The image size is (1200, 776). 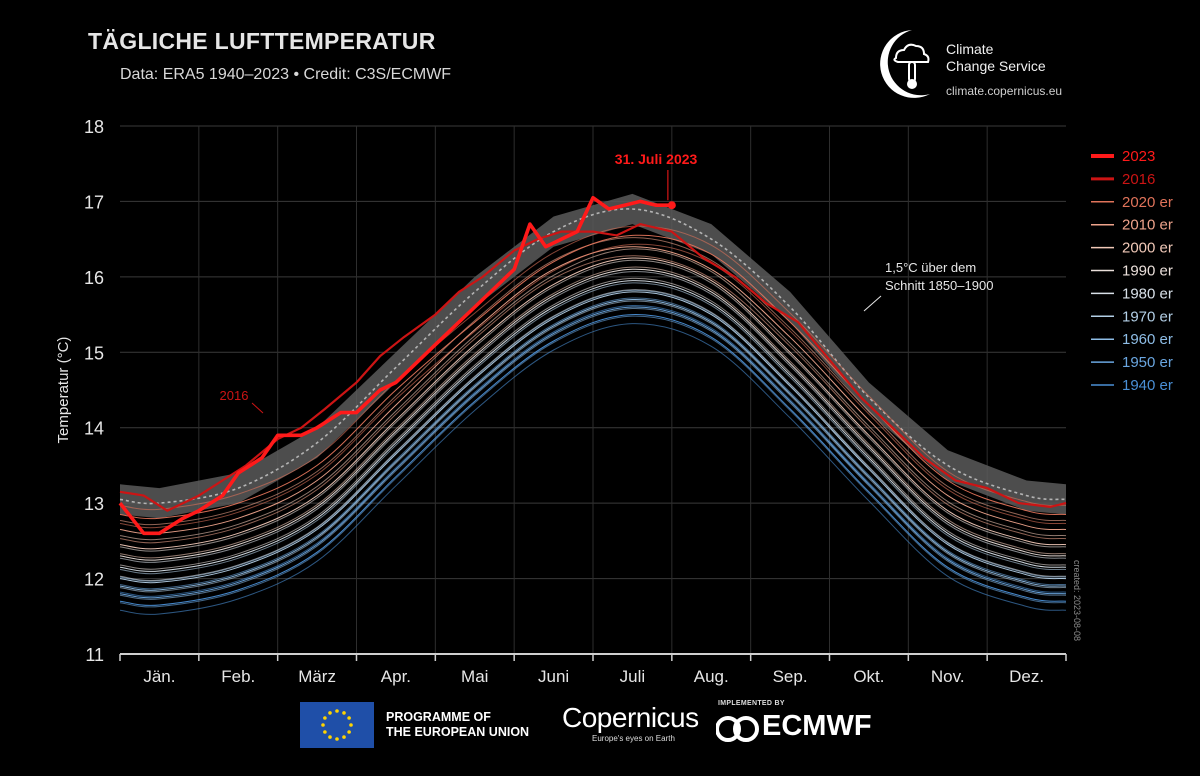 What do you see at coordinates (1138, 156) in the screenshot?
I see `legend-item-label: 2023` at bounding box center [1138, 156].